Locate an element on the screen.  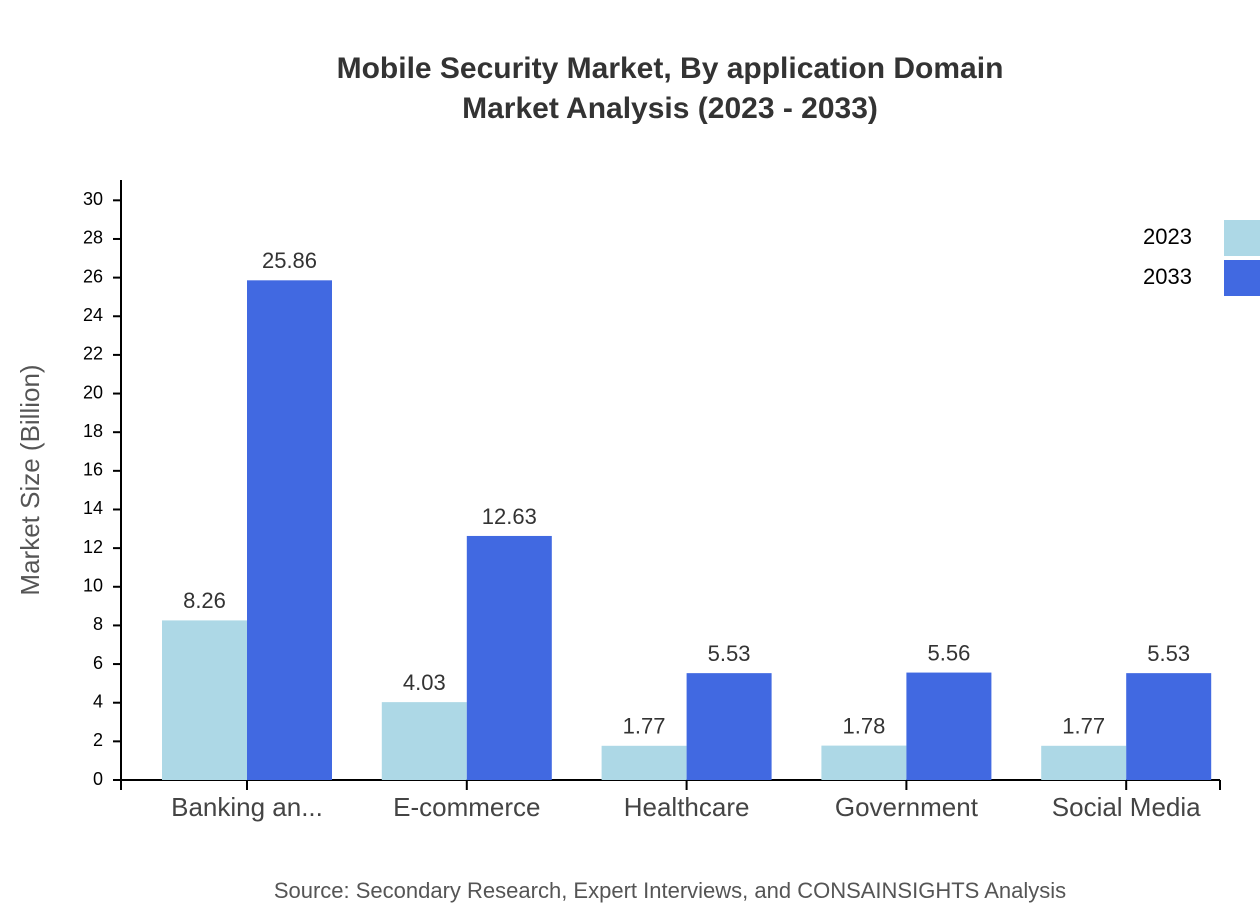
value-label: 8.26 is located at coordinates (204, 600).